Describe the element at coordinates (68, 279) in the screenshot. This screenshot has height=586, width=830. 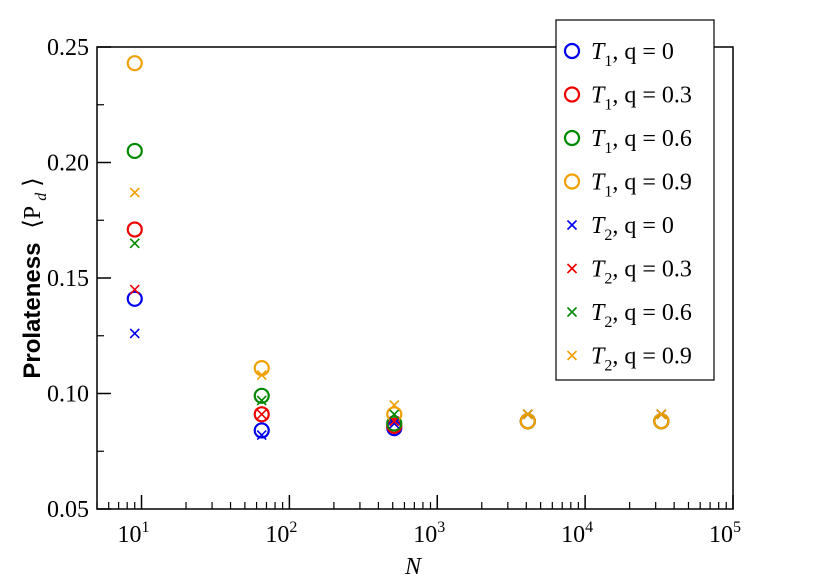
I see `y-tick-label: 0.15` at that location.